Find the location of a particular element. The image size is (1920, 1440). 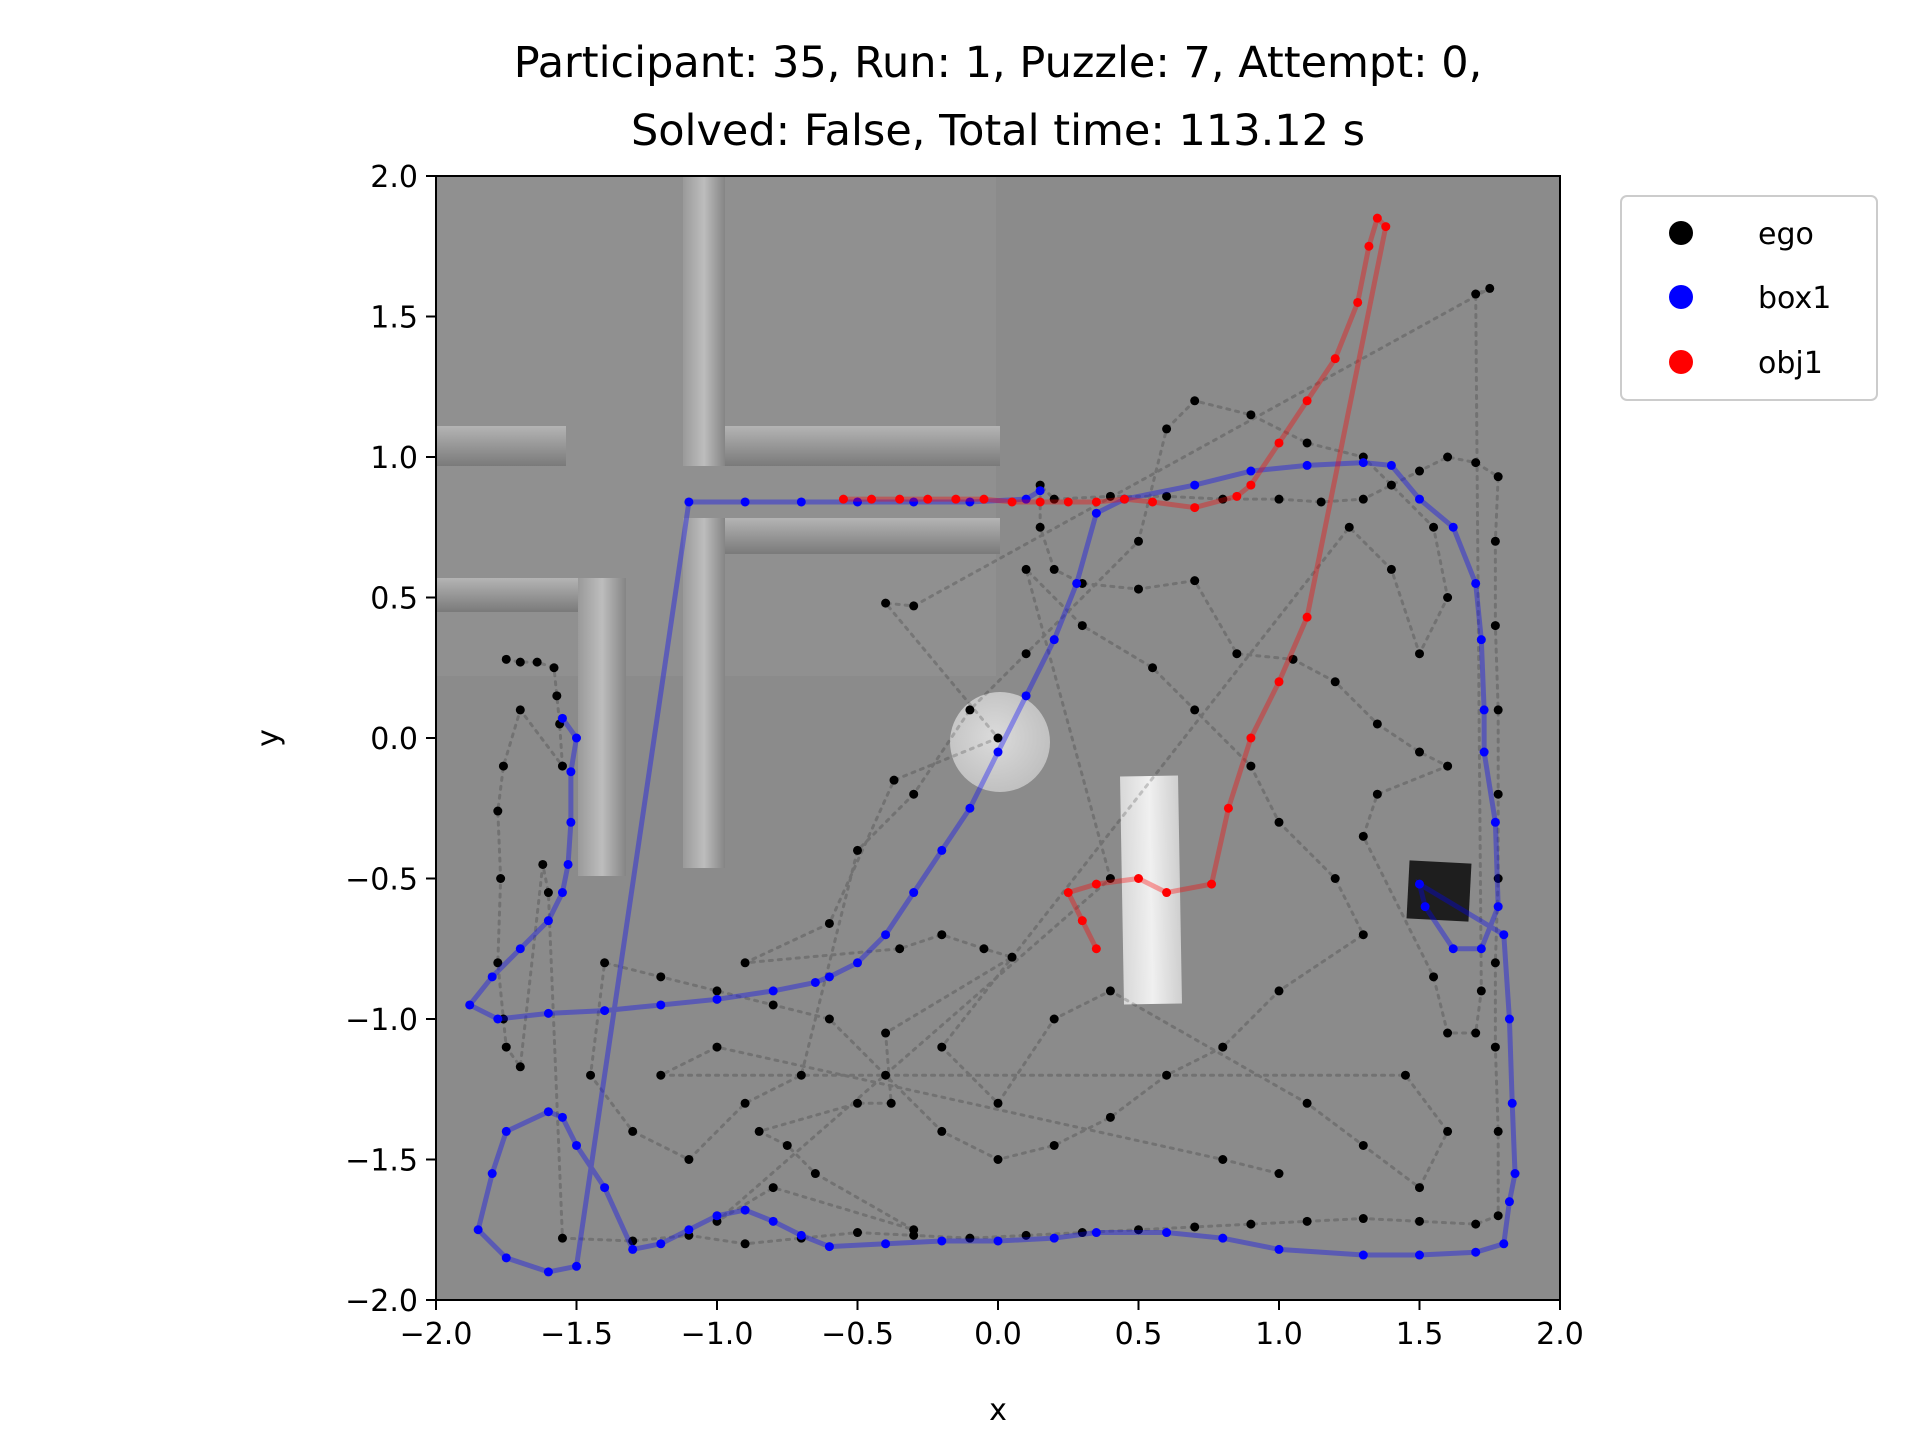

y-axis: −2.0 −1.5 −1.0 −0.5 0.0 0.5 1.0 1.5 2.0 is located at coordinates (390, 739).